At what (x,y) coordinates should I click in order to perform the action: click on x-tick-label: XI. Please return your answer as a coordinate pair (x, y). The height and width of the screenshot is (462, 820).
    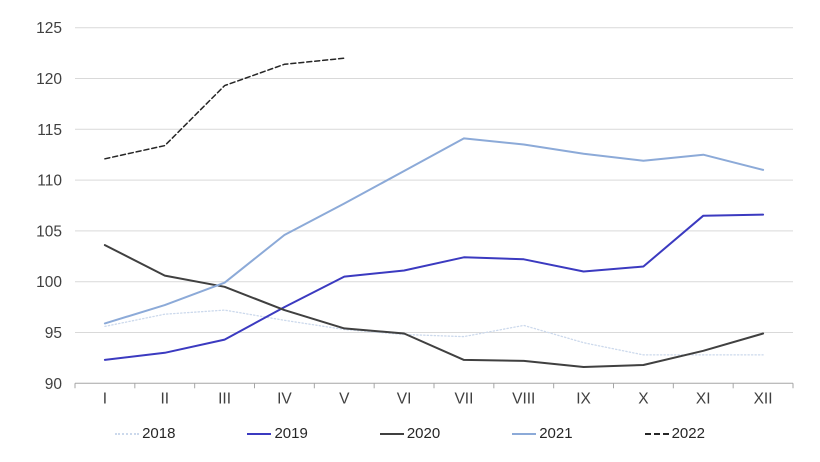
    Looking at the image, I should click on (703, 398).